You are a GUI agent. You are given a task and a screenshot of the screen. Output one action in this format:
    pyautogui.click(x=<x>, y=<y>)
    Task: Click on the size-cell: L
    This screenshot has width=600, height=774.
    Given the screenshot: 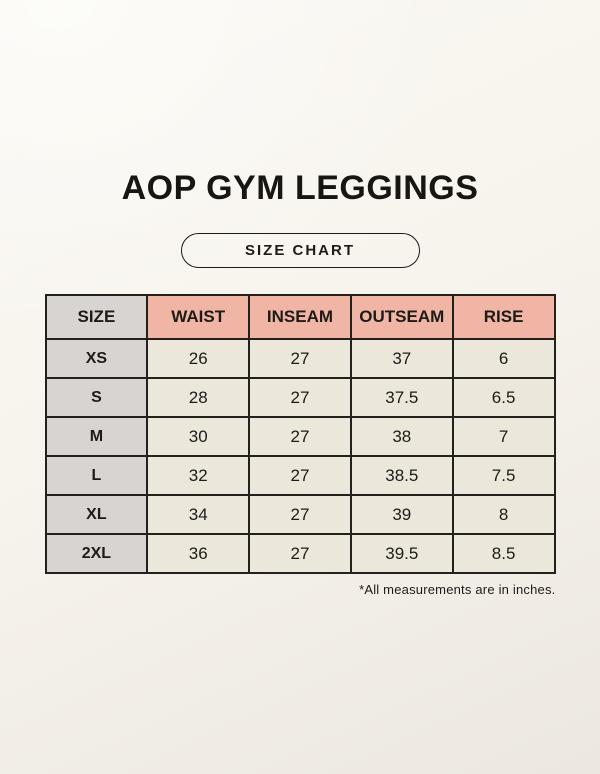 What is the action you would take?
    pyautogui.click(x=96, y=476)
    